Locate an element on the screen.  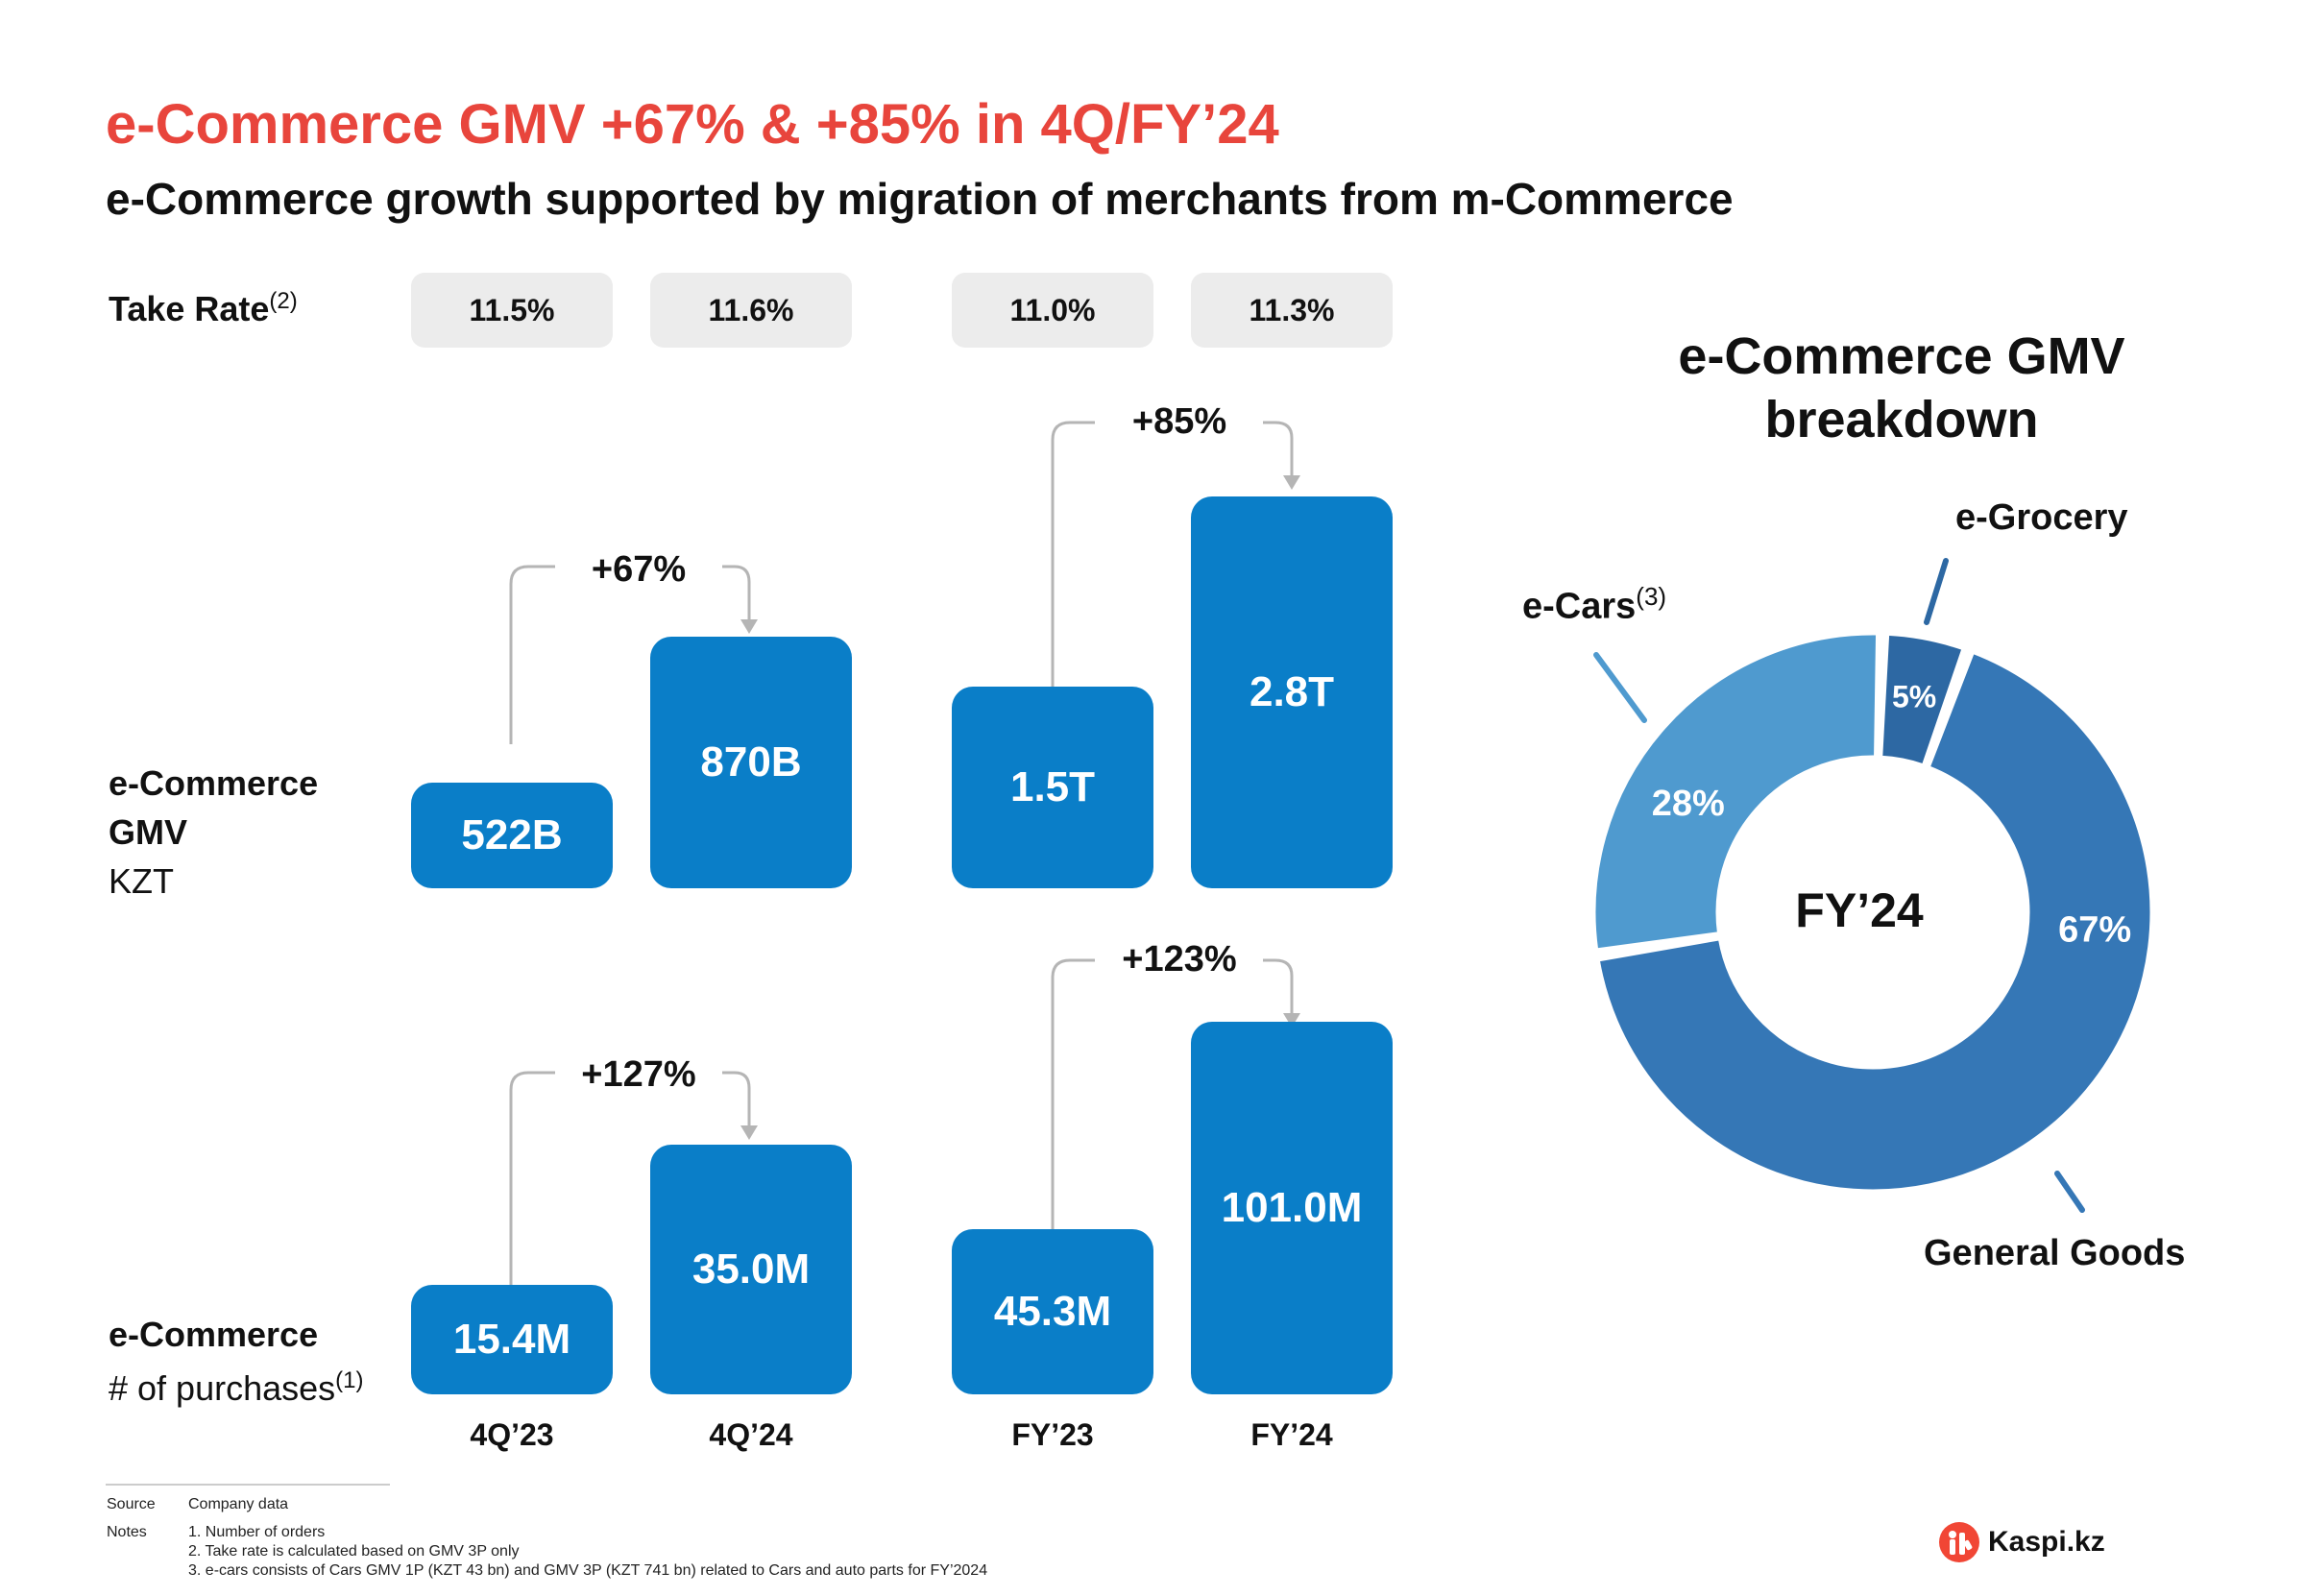
growth-label: +85% is located at coordinates (1179, 421).